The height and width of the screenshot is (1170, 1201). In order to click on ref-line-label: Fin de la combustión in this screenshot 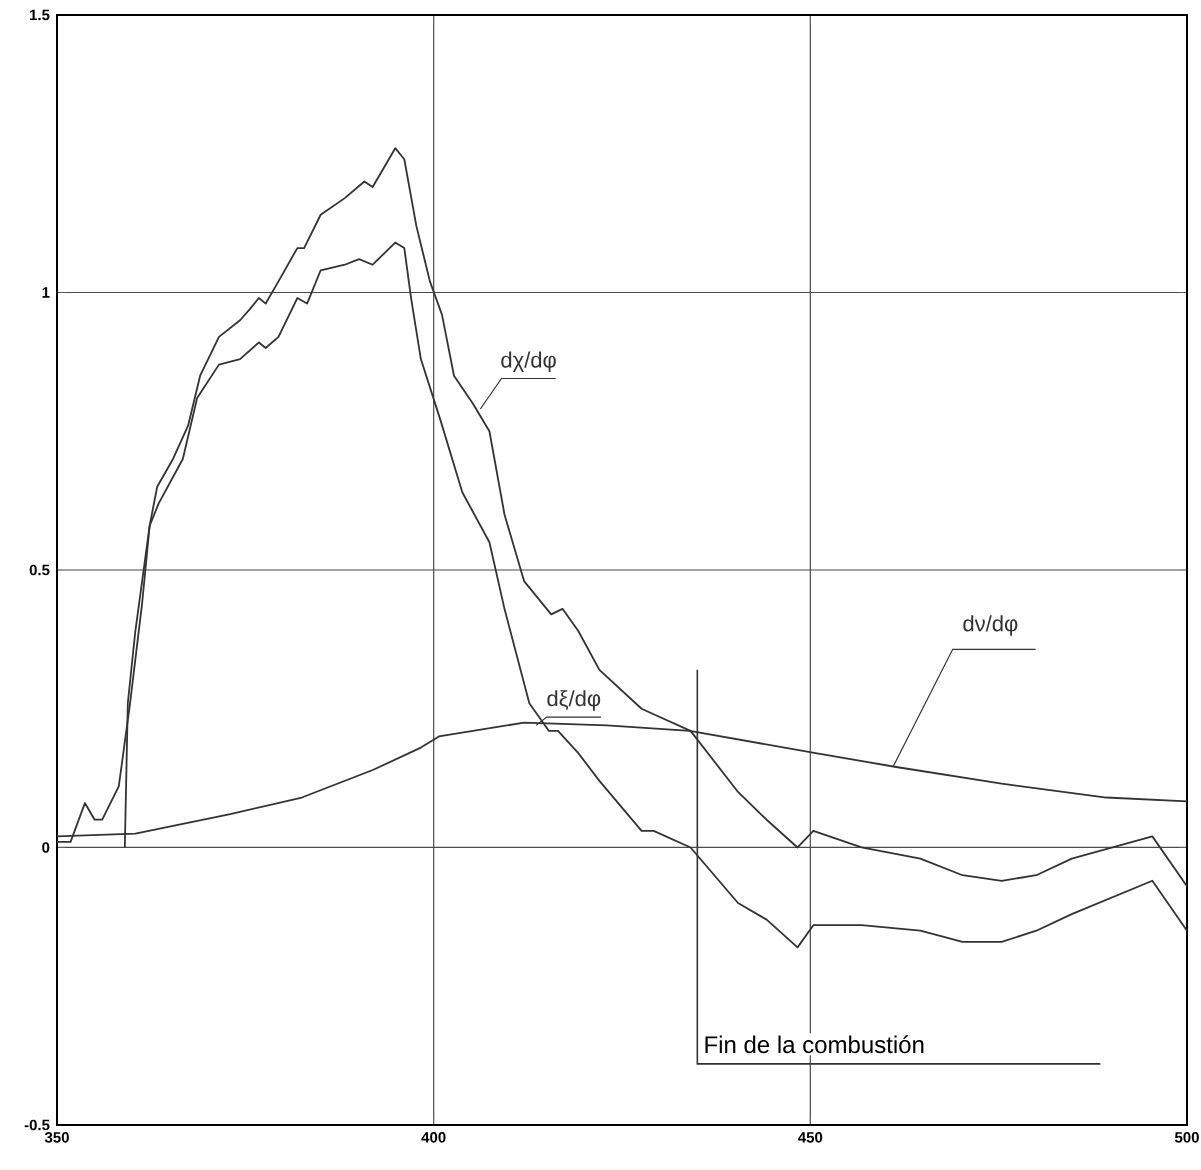, I will do `click(814, 1044)`.